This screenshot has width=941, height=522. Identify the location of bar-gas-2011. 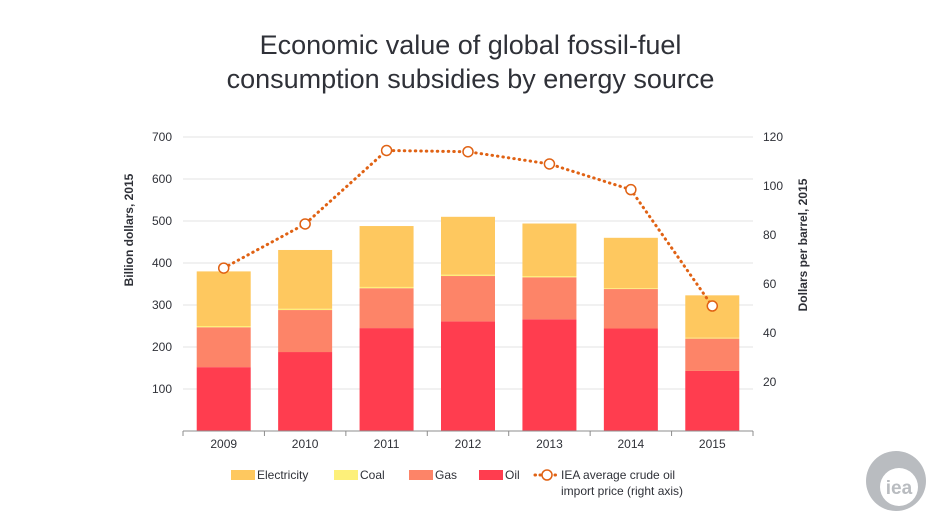
(386, 308).